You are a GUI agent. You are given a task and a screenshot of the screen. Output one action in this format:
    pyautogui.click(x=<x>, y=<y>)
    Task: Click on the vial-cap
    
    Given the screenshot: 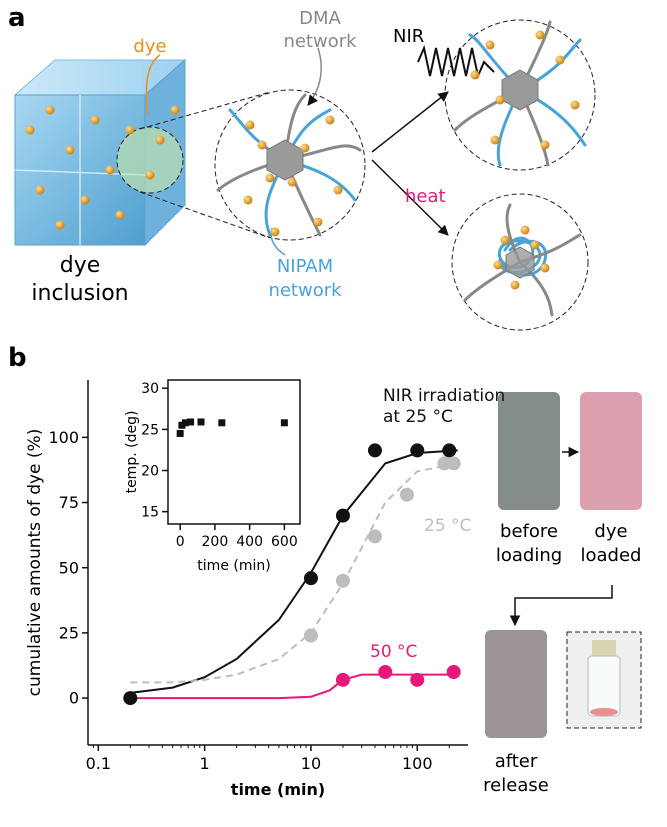 What is the action you would take?
    pyautogui.click(x=604, y=648)
    